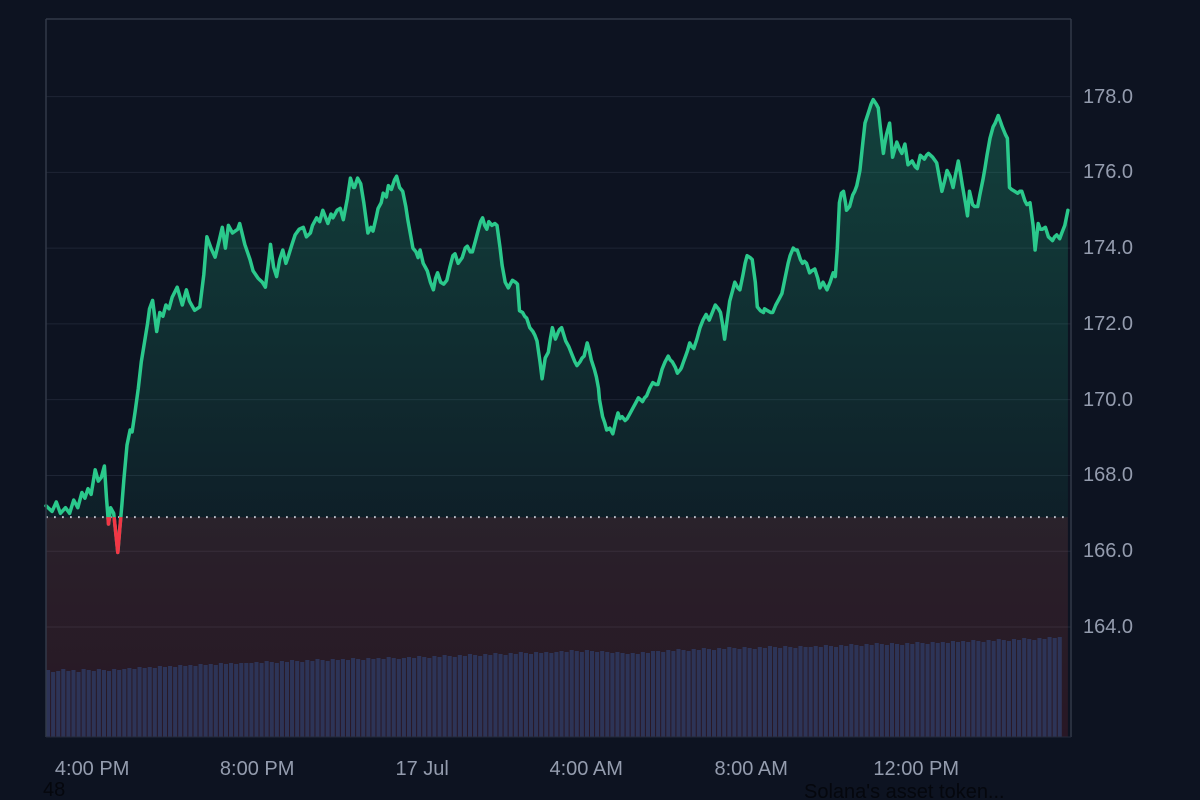 This screenshot has height=800, width=1200. Describe the element at coordinates (1108, 172) in the screenshot. I see `y-axis-tick-label: 176.0` at that location.